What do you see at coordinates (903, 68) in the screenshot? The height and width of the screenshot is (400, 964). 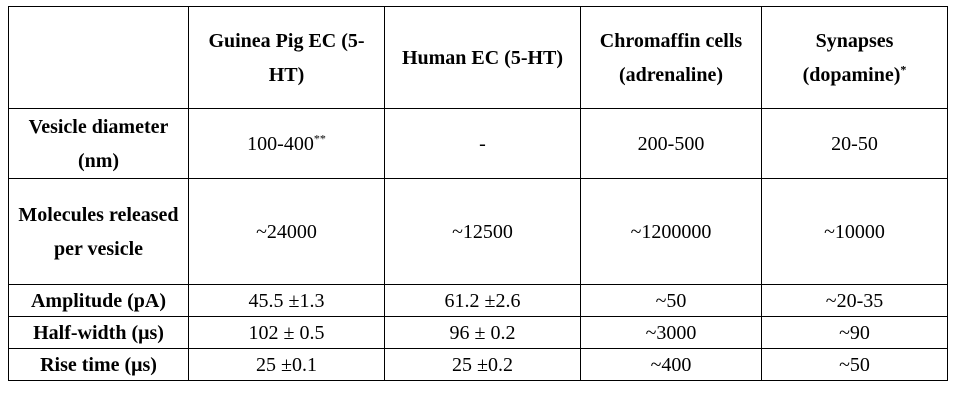 I see `footnote-marker: *` at bounding box center [903, 68].